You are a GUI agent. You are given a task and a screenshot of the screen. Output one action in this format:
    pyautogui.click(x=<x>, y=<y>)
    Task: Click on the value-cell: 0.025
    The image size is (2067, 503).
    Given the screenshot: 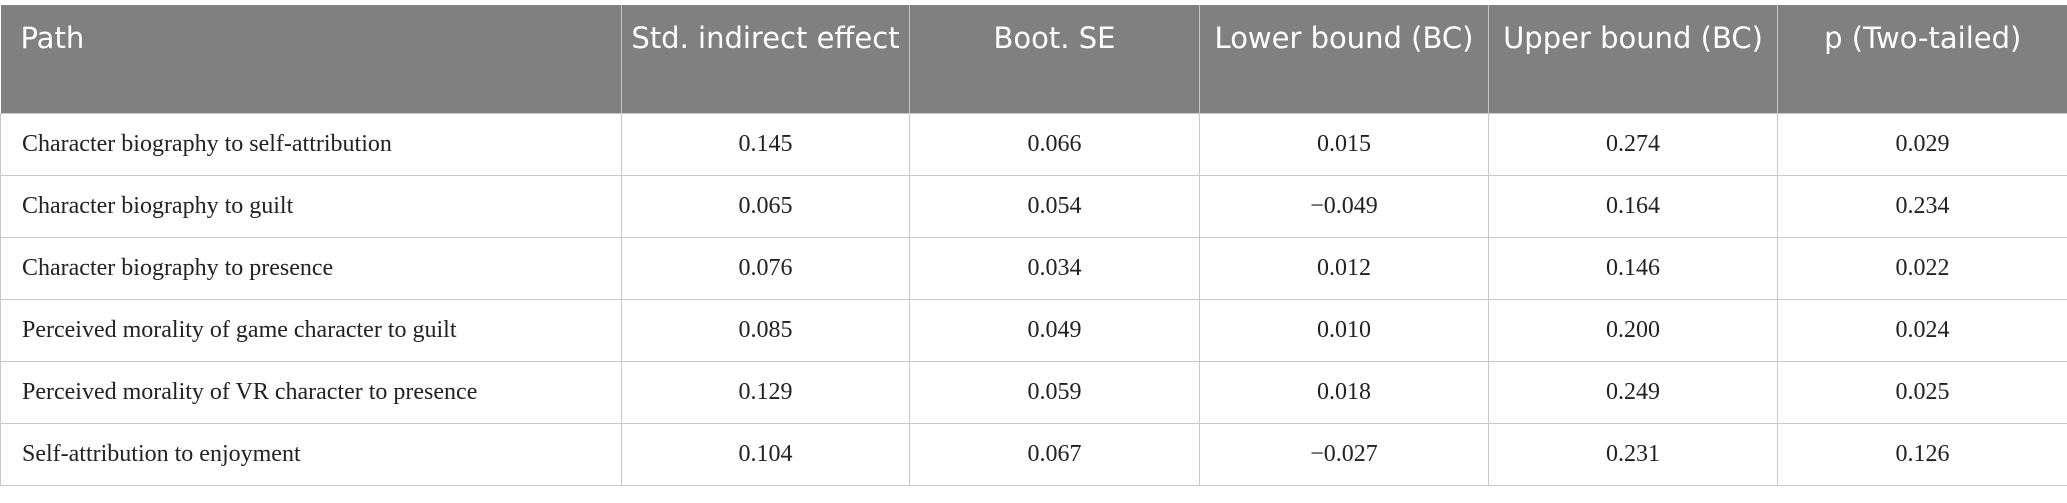 What is the action you would take?
    pyautogui.click(x=1922, y=392)
    